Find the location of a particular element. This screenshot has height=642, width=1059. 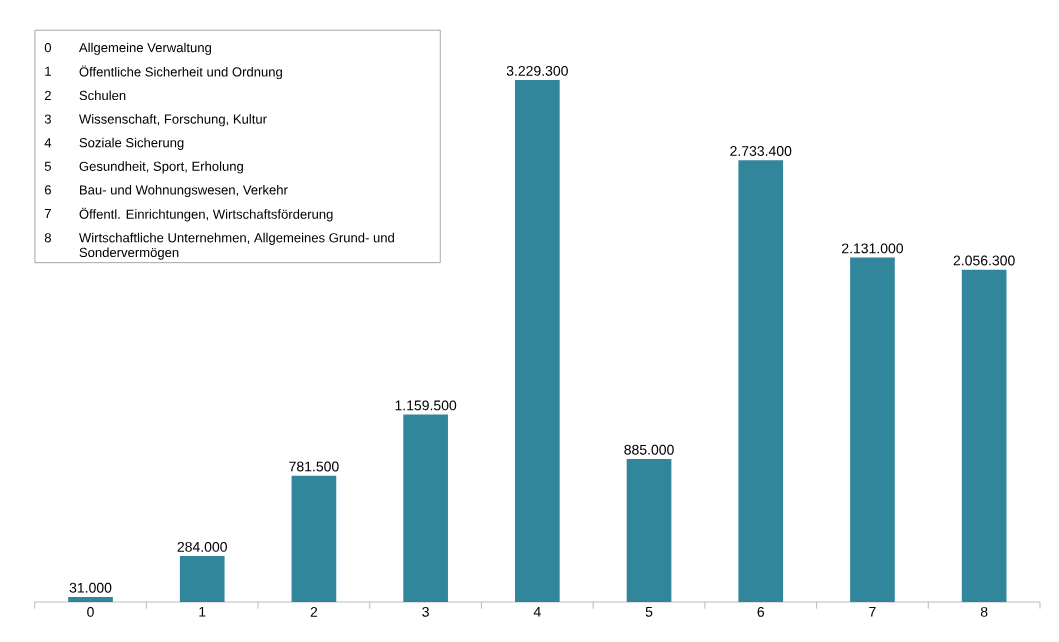

x-tick-label: 1 is located at coordinates (202, 611).